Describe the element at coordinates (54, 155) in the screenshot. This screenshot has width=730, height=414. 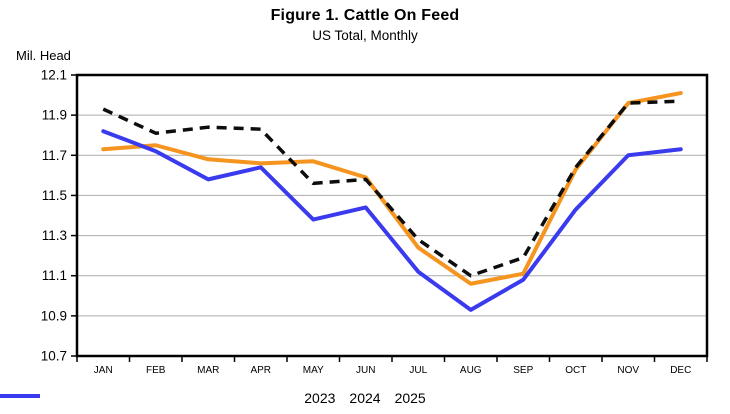
I see `y-tick-label: 11.7` at that location.